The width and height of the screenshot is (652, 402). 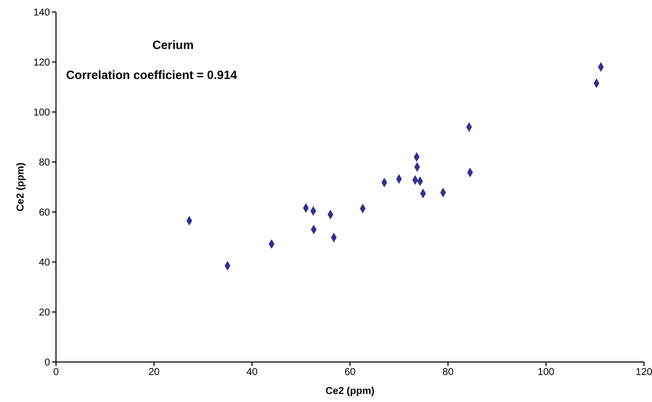 What do you see at coordinates (47, 363) in the screenshot?
I see `y-tick-label: 0` at bounding box center [47, 363].